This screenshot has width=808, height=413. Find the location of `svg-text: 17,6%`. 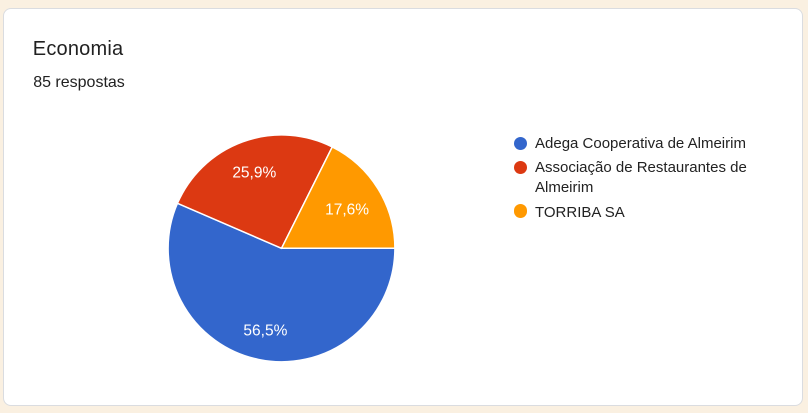

svg-text: 17,6% is located at coordinates (347, 210).